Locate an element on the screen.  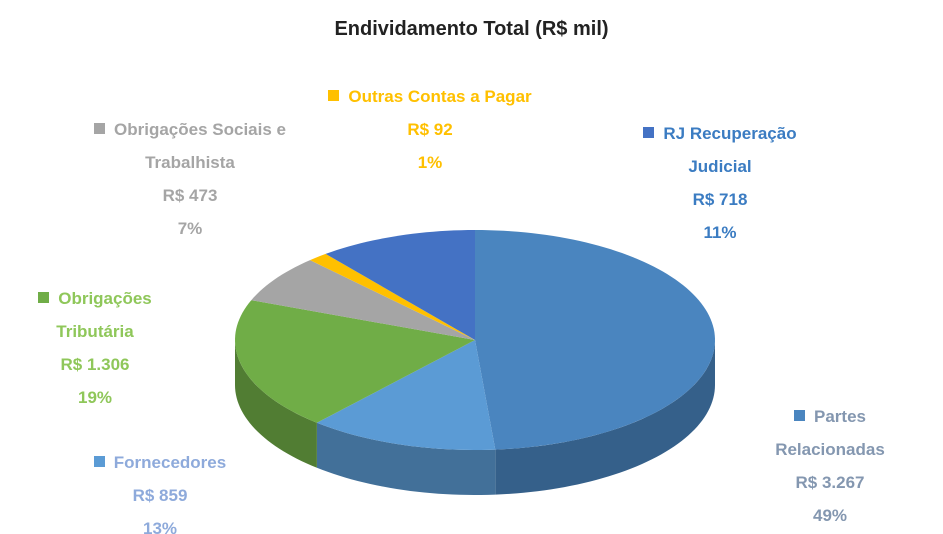
category-label: Partes Relacionadas is located at coordinates (830, 433).